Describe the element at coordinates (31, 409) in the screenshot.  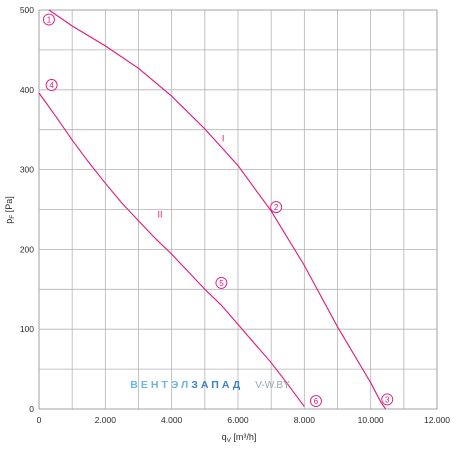
I see `y-tick-label: 0` at that location.